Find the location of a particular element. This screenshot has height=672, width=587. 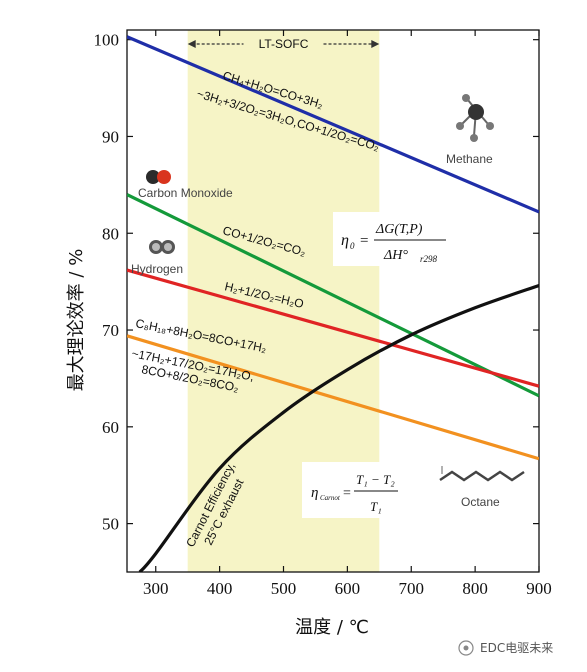

watermark-text: EDC电驱未来 is located at coordinates (516, 648).